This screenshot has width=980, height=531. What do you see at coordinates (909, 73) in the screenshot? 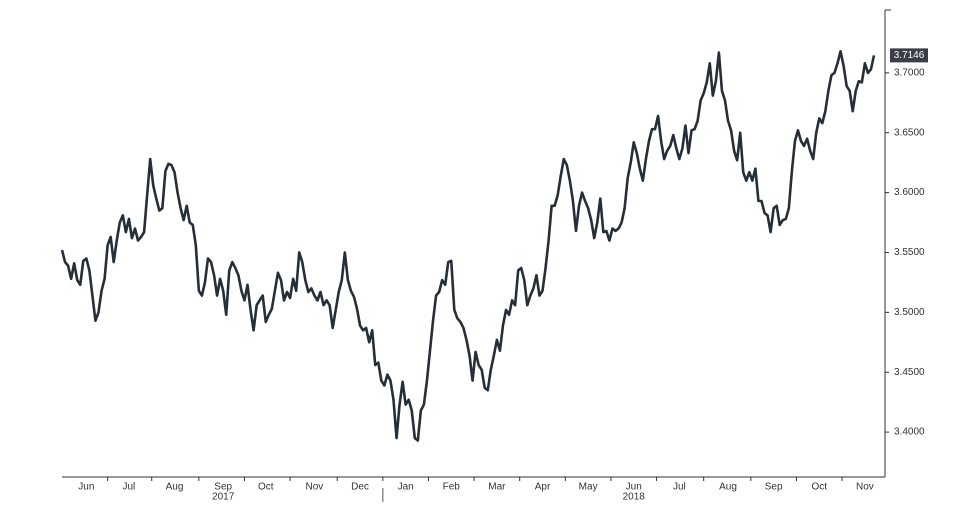
I see `y-tick-label: 3.7000` at bounding box center [909, 73].